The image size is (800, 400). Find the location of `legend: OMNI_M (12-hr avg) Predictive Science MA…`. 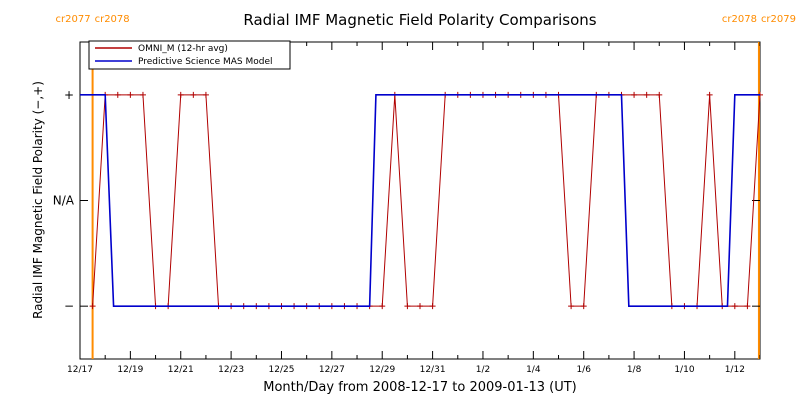

legend: OMNI_M (12-hr avg) Predictive Science MA… is located at coordinates (189, 55).